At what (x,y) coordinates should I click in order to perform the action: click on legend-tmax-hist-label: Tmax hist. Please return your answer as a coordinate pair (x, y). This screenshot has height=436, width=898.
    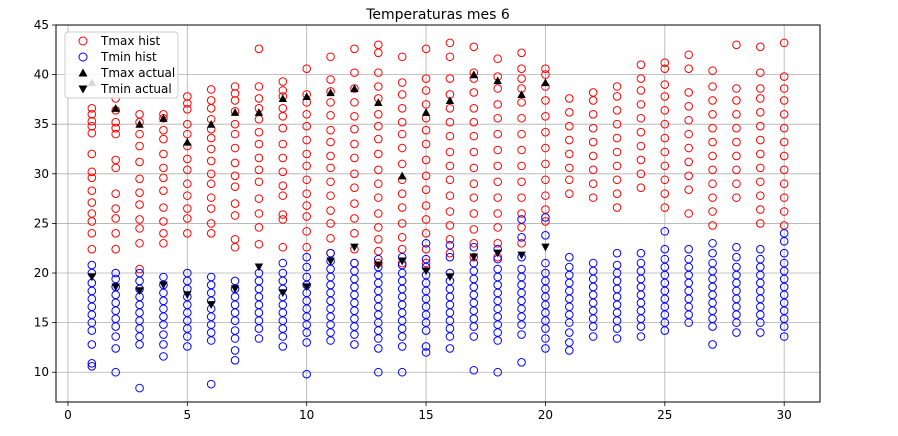
    Looking at the image, I should click on (130, 41).